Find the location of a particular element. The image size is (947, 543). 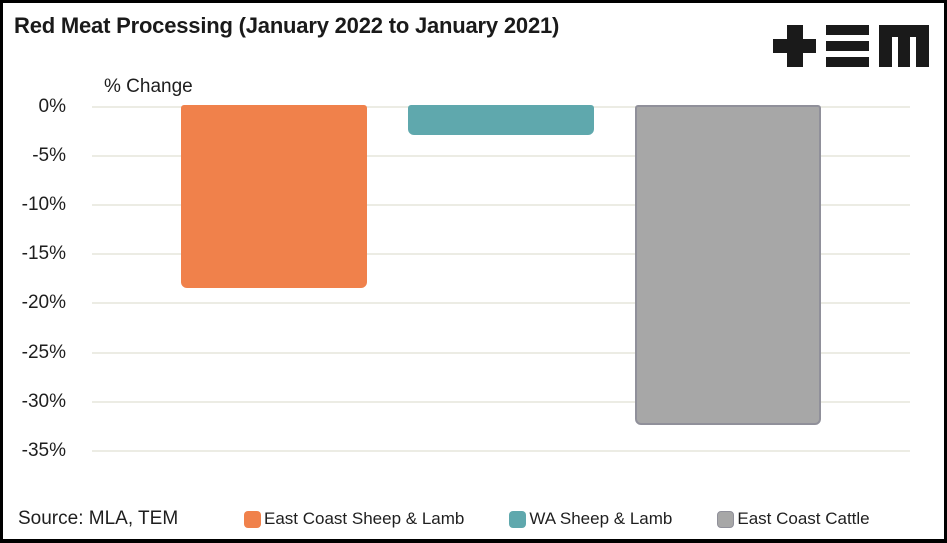

y-tick-label: -5% is located at coordinates (49, 156).